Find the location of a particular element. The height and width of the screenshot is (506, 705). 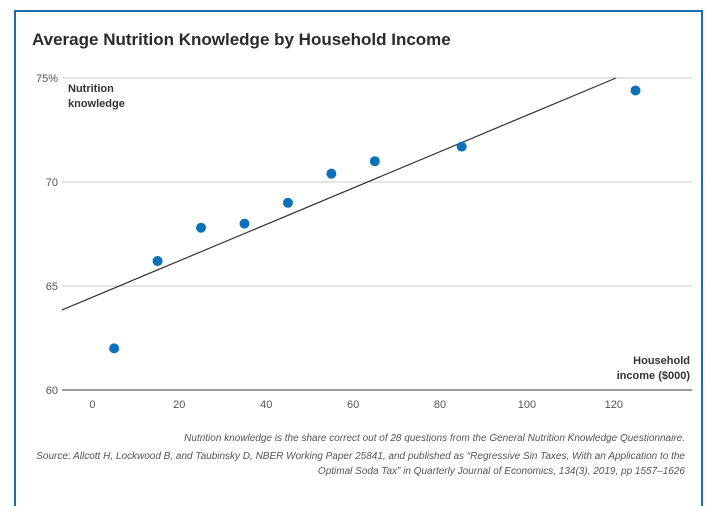

x-tick-label: 60 is located at coordinates (353, 405).